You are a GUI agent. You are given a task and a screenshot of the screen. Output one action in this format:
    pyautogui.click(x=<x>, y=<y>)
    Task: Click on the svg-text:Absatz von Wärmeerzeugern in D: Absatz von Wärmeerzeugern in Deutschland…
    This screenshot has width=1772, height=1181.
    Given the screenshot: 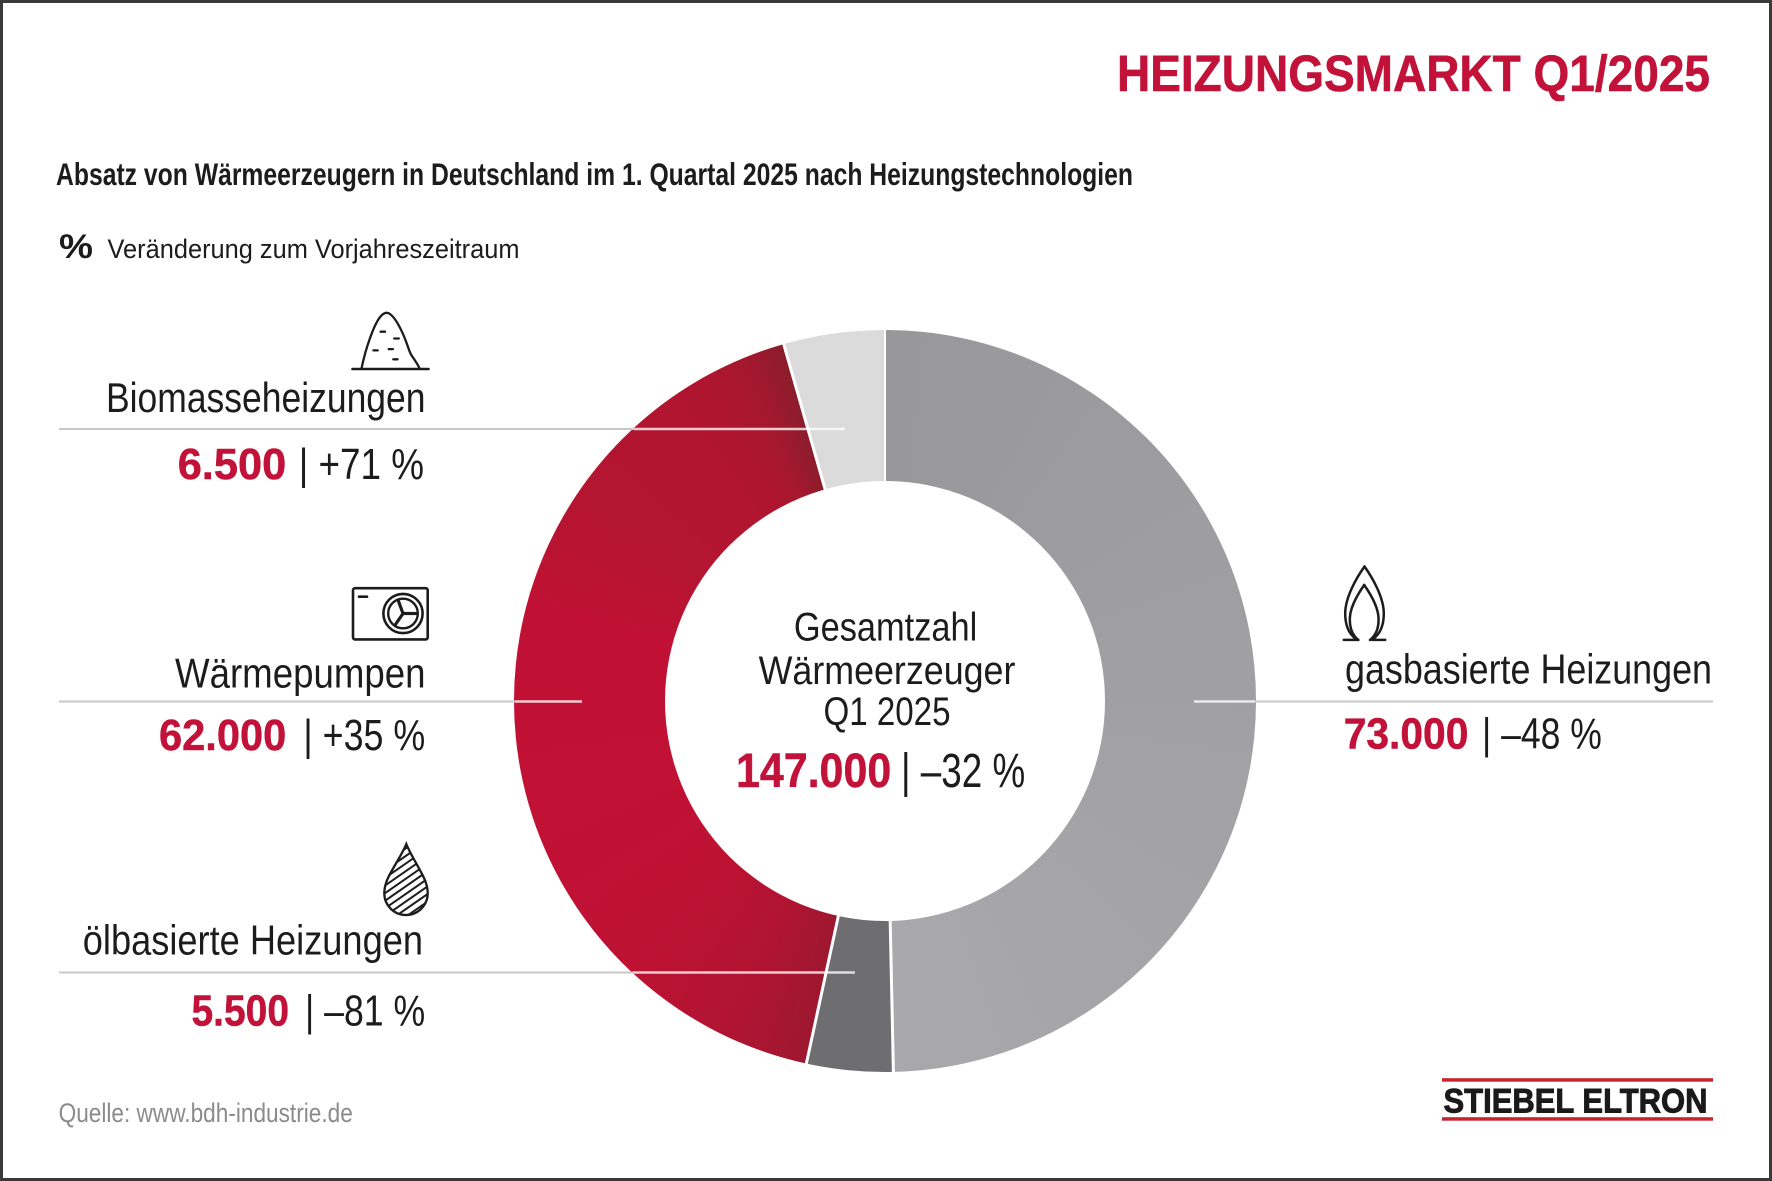 What is the action you would take?
    pyautogui.click(x=594, y=174)
    